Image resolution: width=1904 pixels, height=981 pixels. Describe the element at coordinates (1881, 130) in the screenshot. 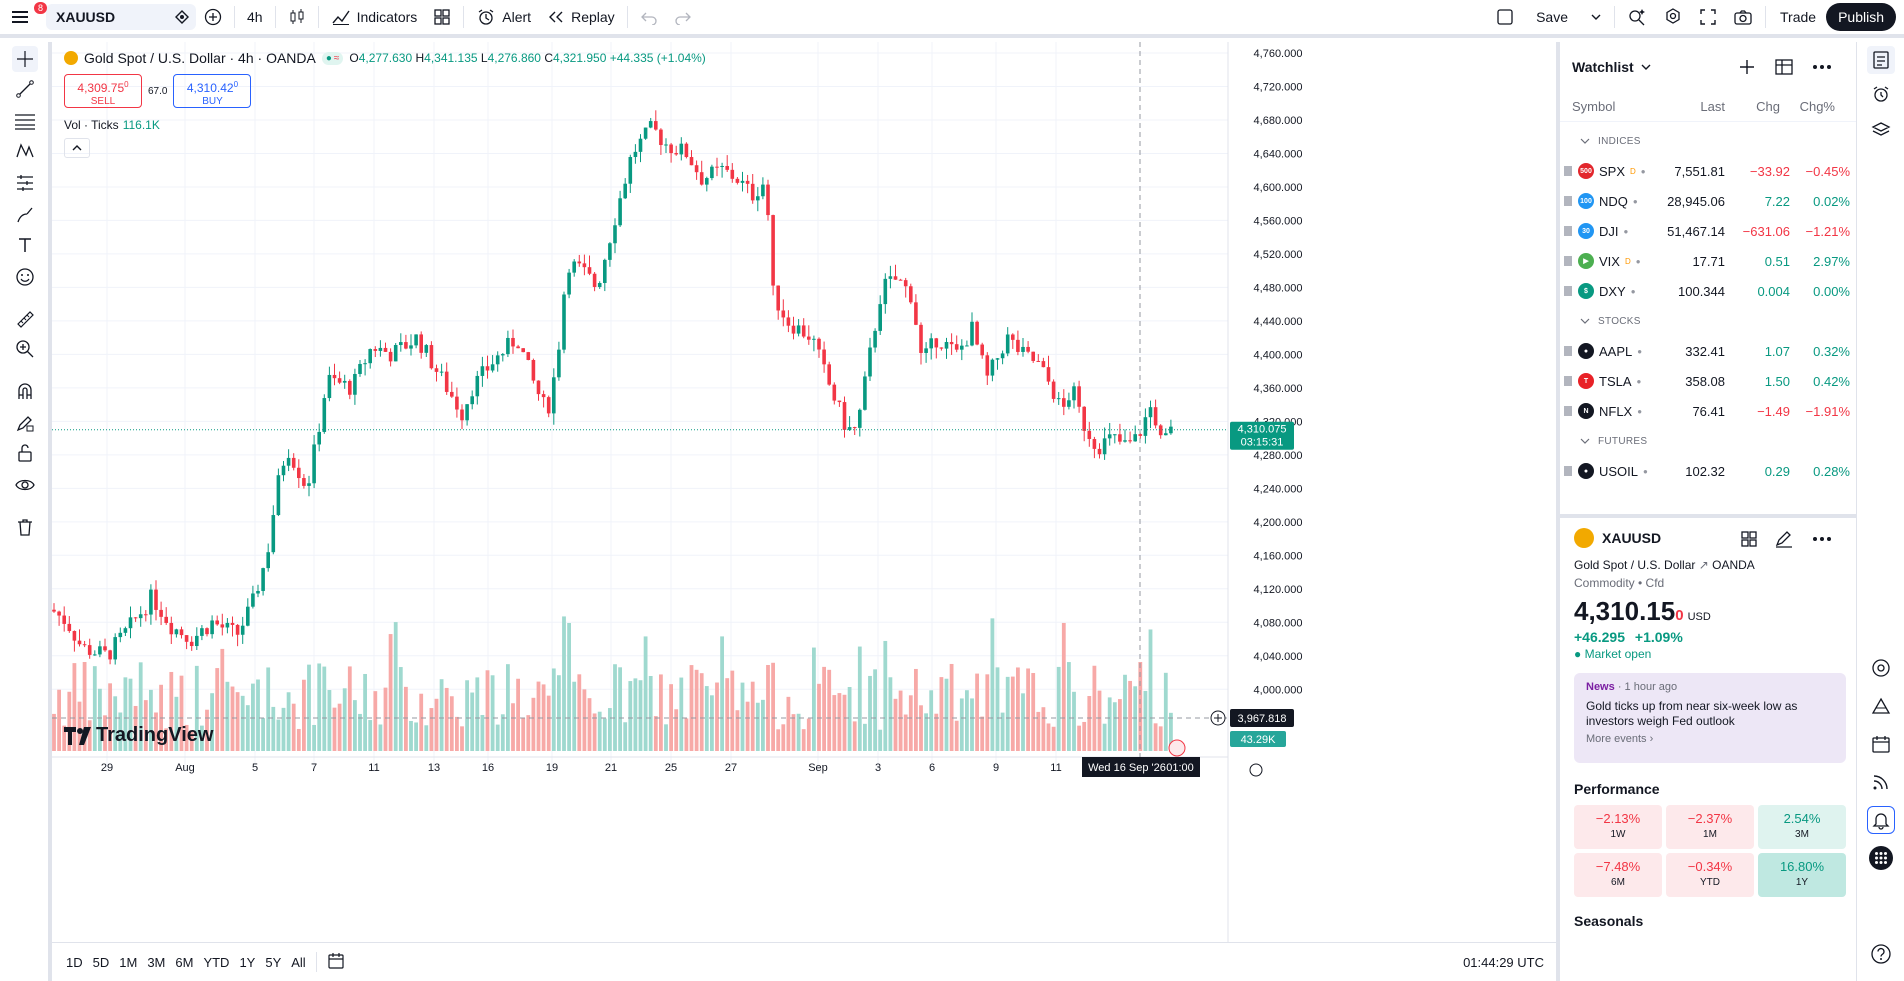

I see `layers-tab` at that location.